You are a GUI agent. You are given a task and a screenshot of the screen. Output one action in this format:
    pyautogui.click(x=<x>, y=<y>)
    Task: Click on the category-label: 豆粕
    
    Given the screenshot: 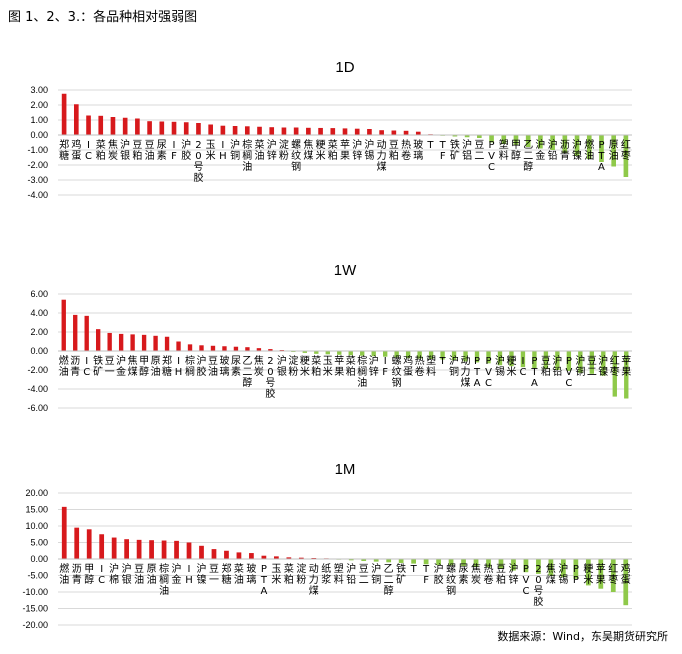 What is the action you would take?
    pyautogui.click(x=546, y=366)
    